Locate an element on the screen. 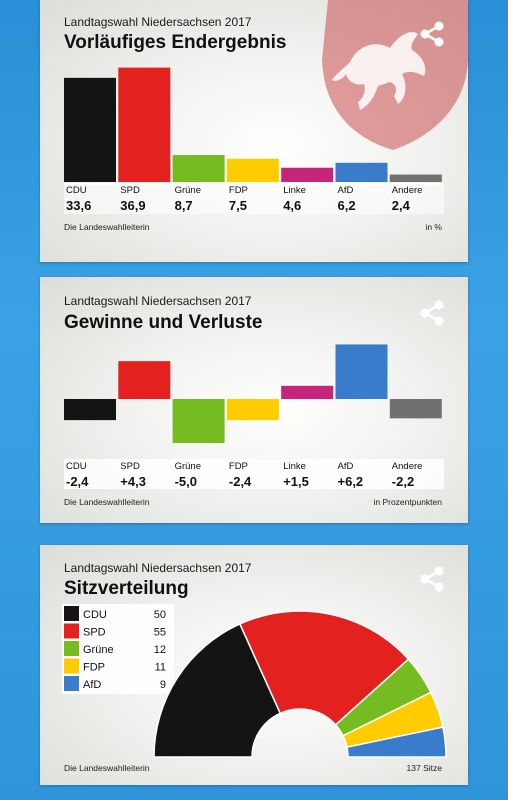  legend-seats-spd: 55 is located at coordinates (160, 633).